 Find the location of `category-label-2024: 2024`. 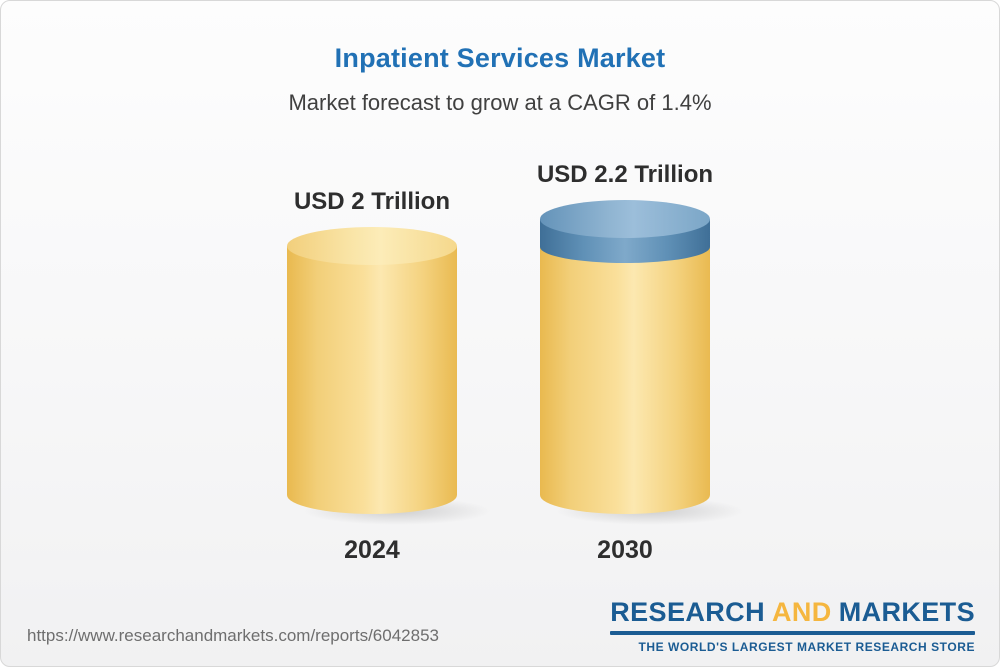

category-label-2024: 2024 is located at coordinates (372, 550).